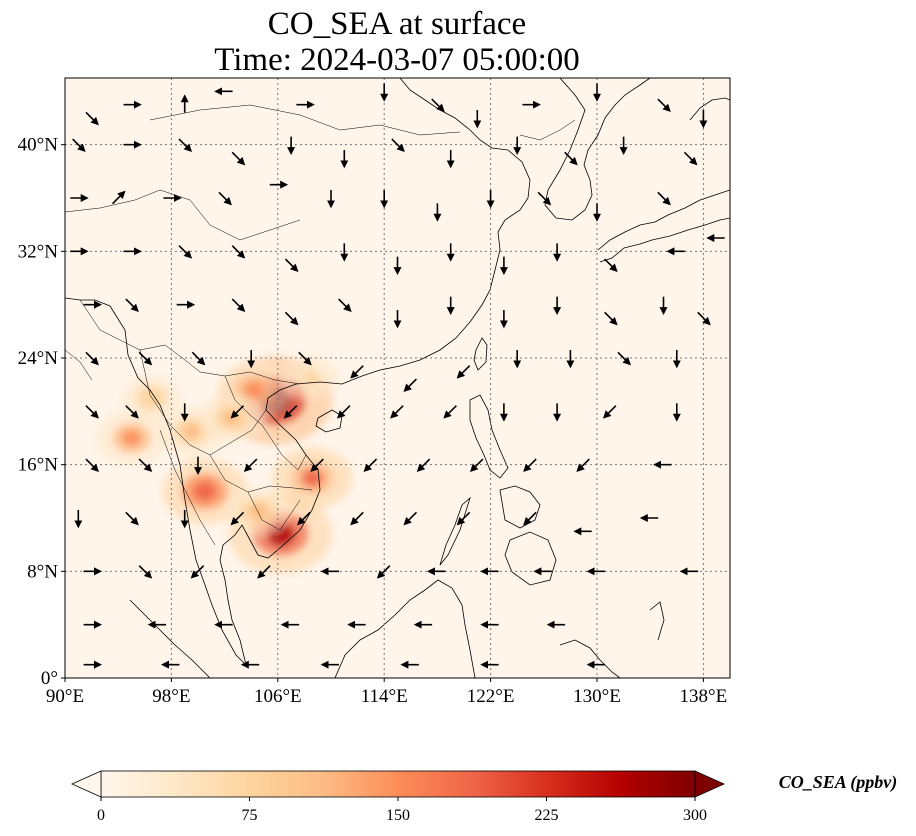  What do you see at coordinates (42, 571) in the screenshot?
I see `lat-tick-label: 8°N` at bounding box center [42, 571].